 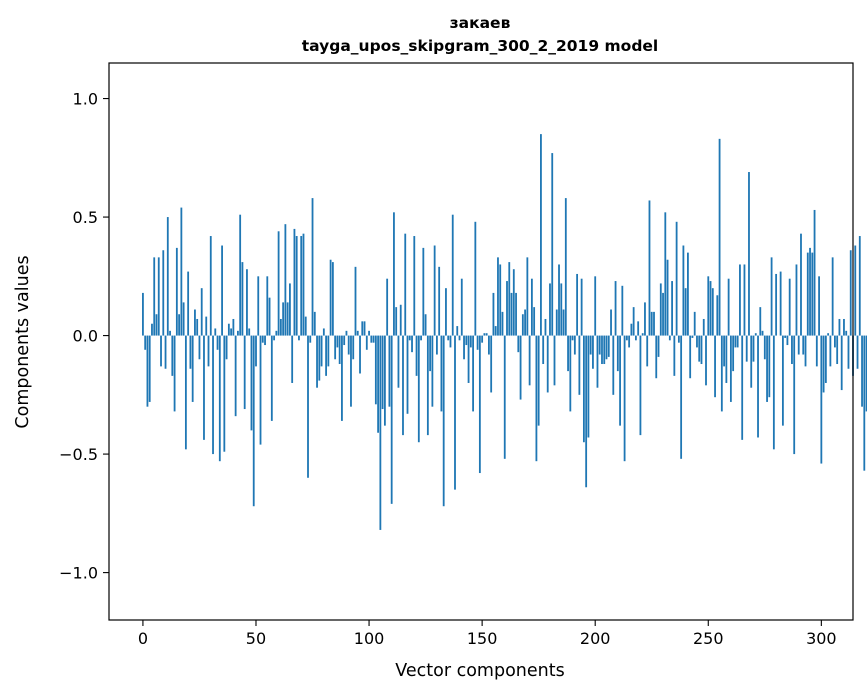 What do you see at coordinates (78, 573) in the screenshot?
I see `y-tick-label-0: −1.0` at bounding box center [78, 573].